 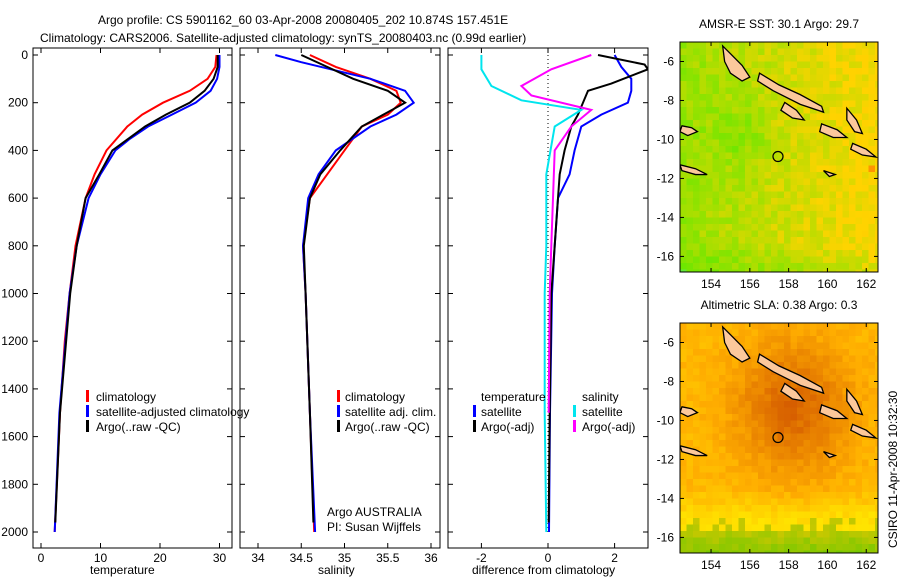 I want to click on y-tick-label: -14, so click(x=666, y=217).